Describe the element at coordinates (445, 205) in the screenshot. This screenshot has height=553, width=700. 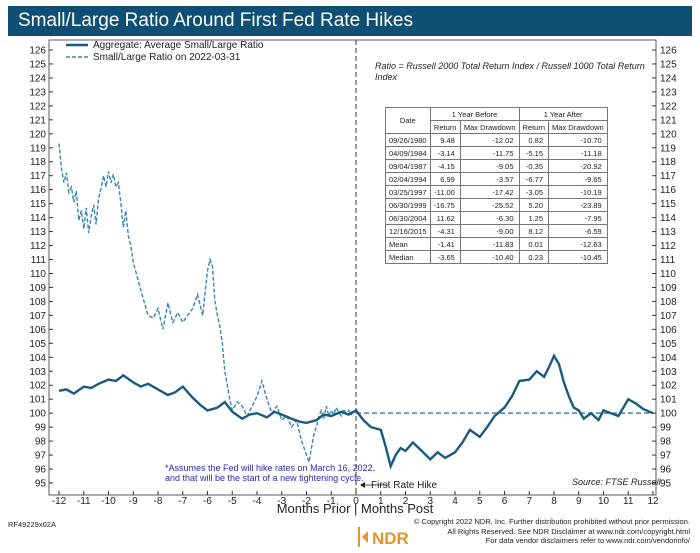
I see `table-cell-before-return: -16.75` at that location.